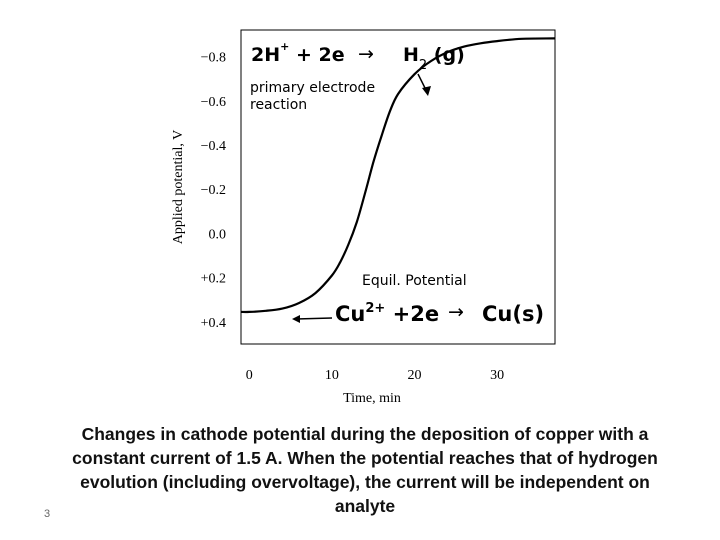  What do you see at coordinates (415, 375) in the screenshot?
I see `x-tick-label: 20` at bounding box center [415, 375].